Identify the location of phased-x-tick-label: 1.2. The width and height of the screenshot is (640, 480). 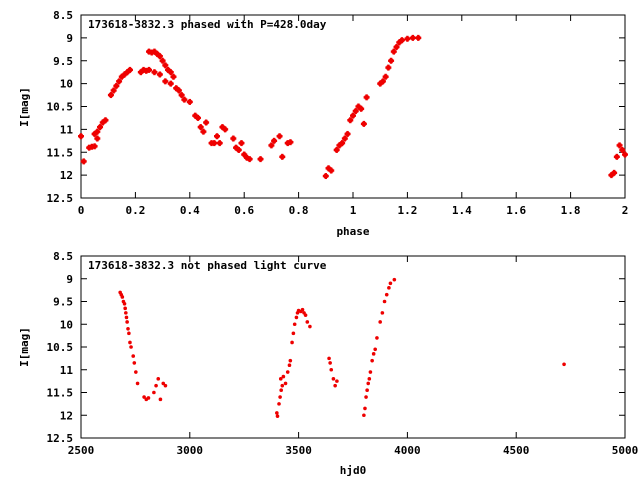
(407, 210).